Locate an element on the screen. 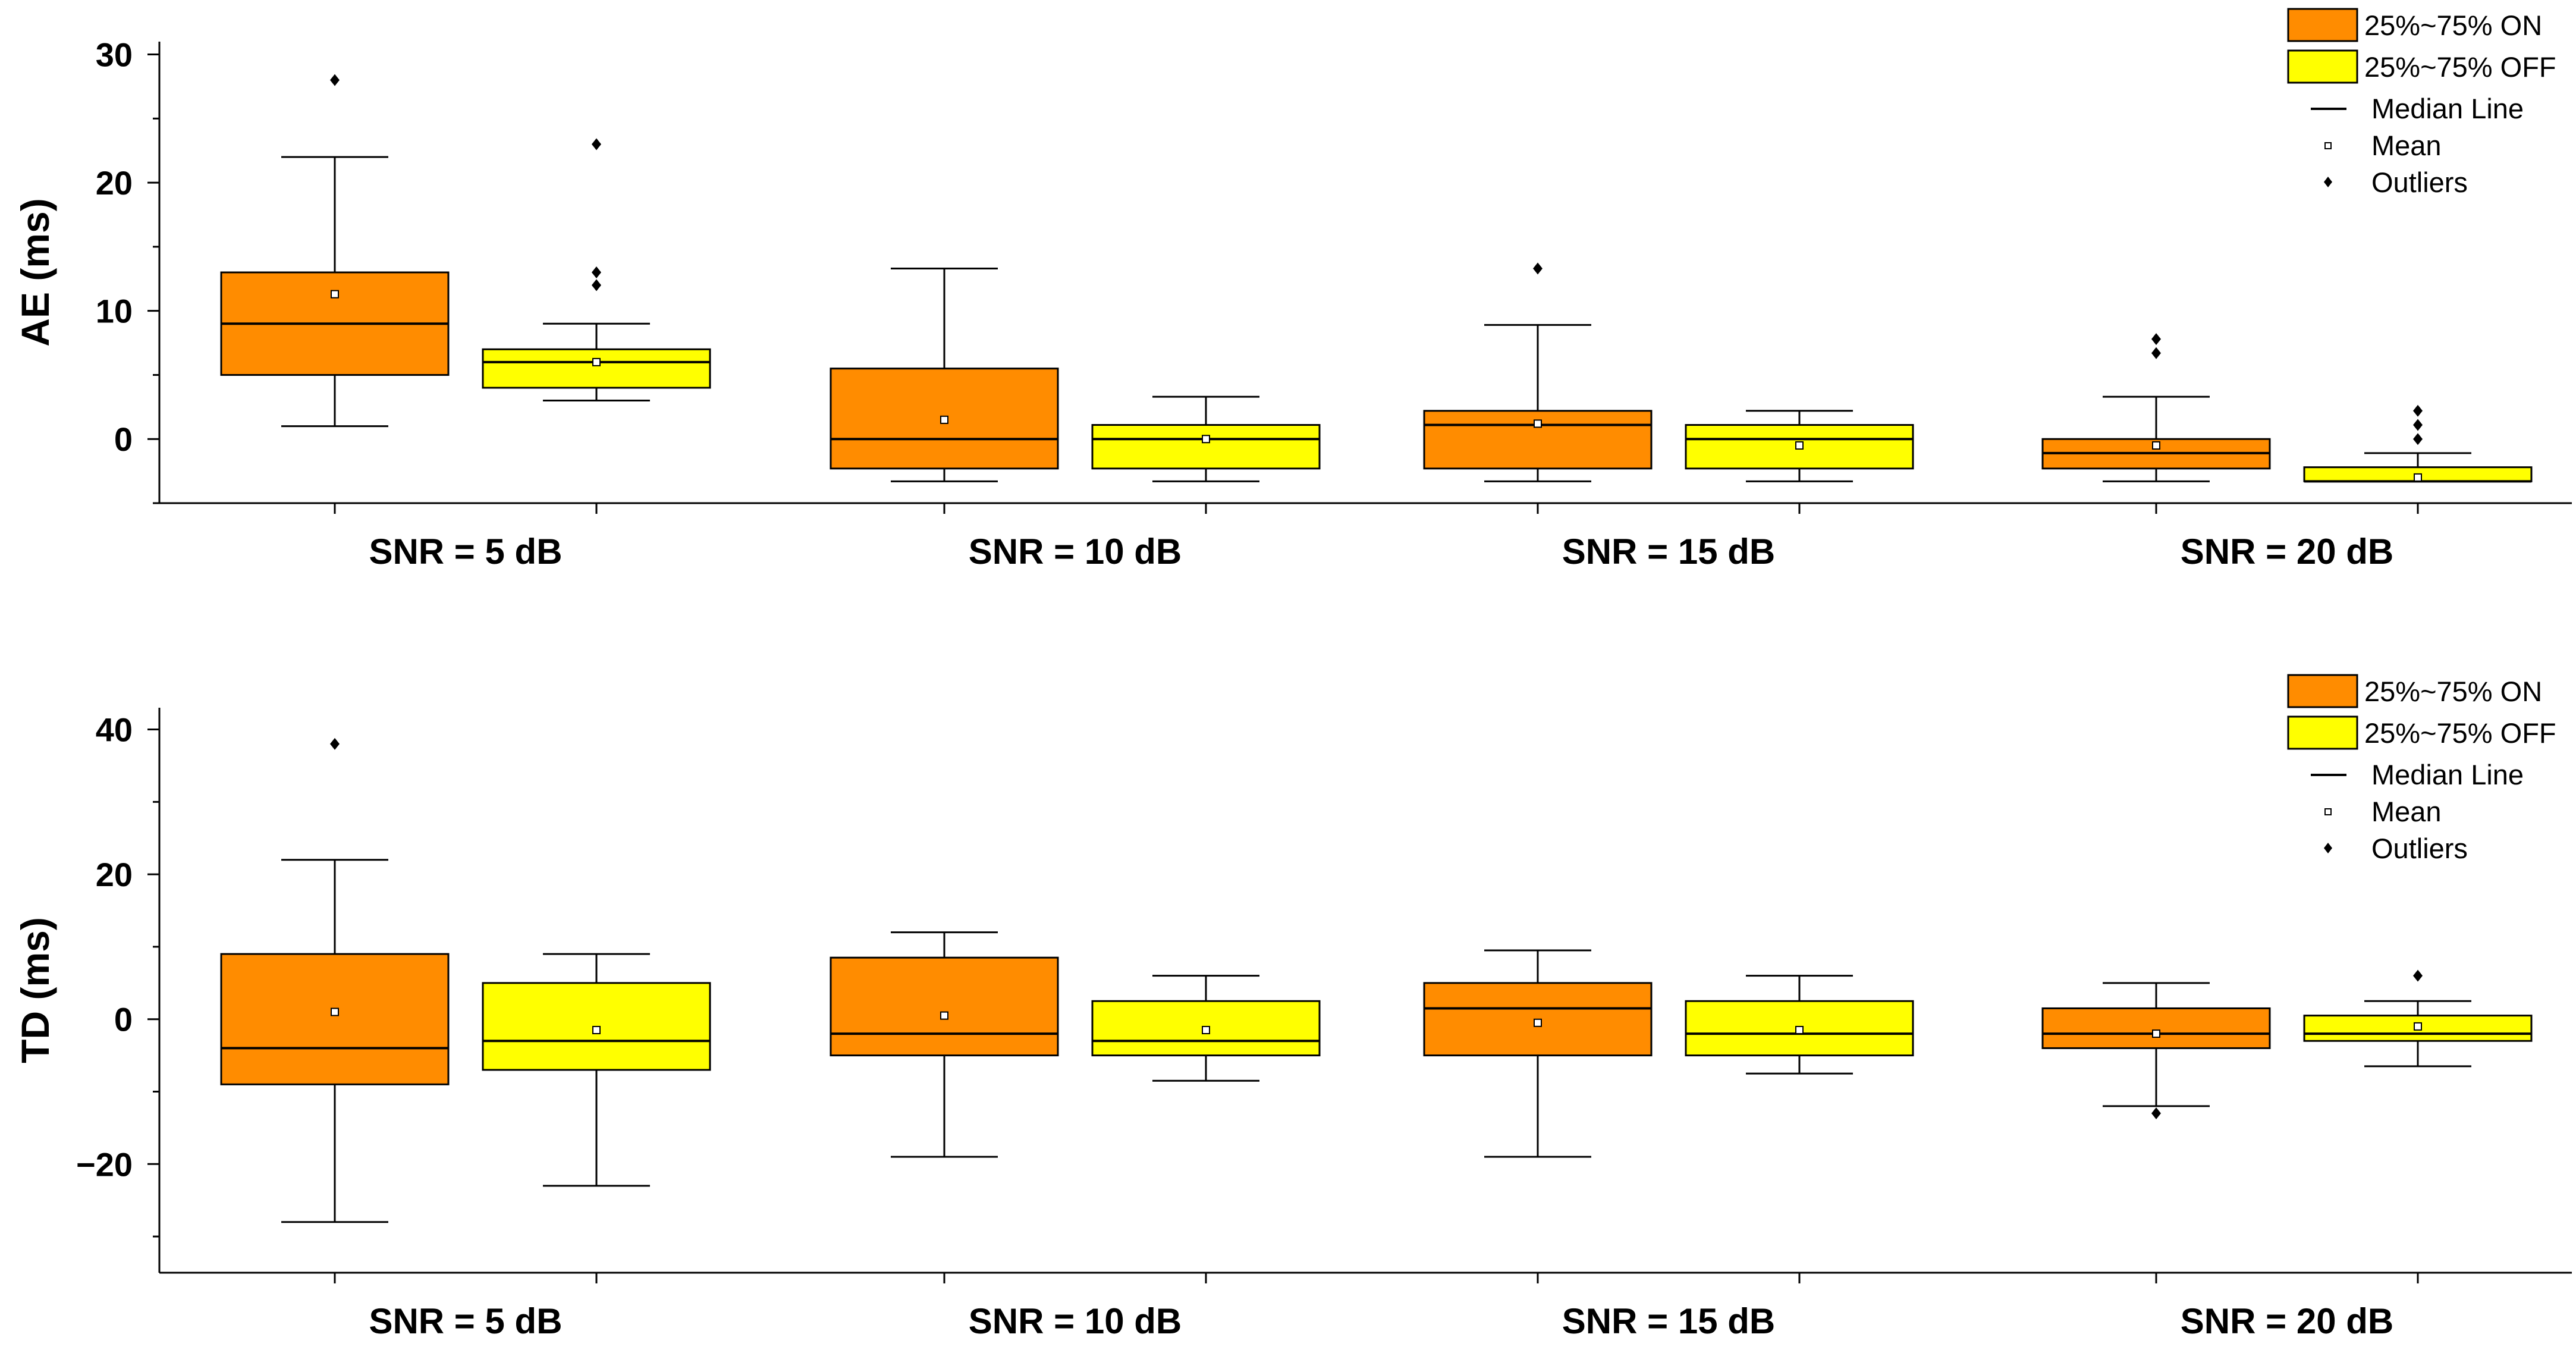  y-tick-label: −20 is located at coordinates (104, 1164).